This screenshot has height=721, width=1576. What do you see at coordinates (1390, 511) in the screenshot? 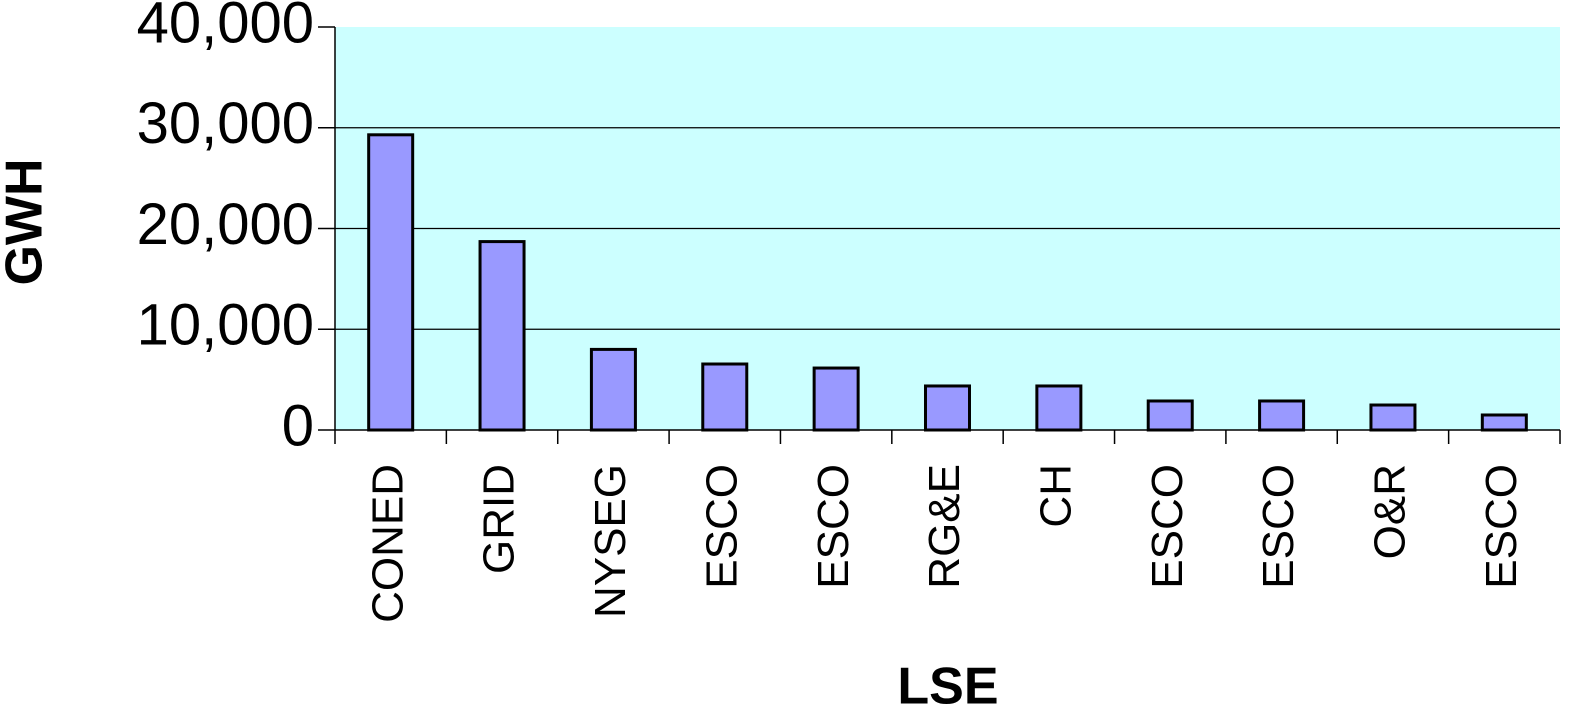
I see `x-tick-label: O&R` at bounding box center [1390, 511].